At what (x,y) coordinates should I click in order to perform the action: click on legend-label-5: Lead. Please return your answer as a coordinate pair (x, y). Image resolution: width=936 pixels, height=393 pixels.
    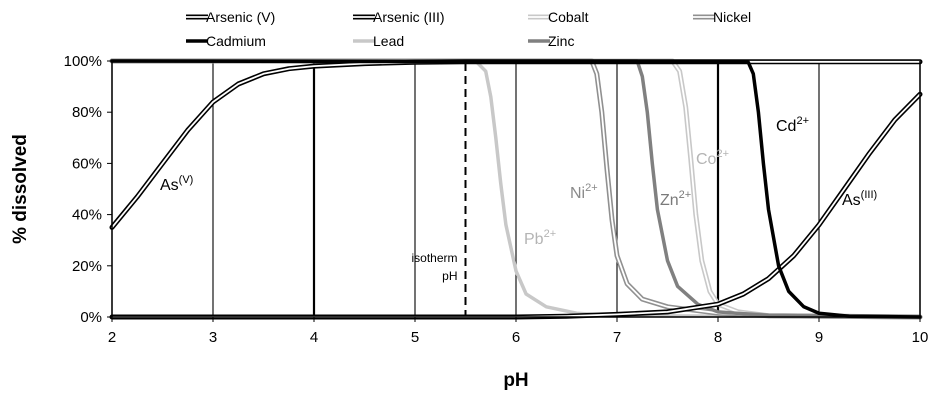
    Looking at the image, I should click on (388, 41).